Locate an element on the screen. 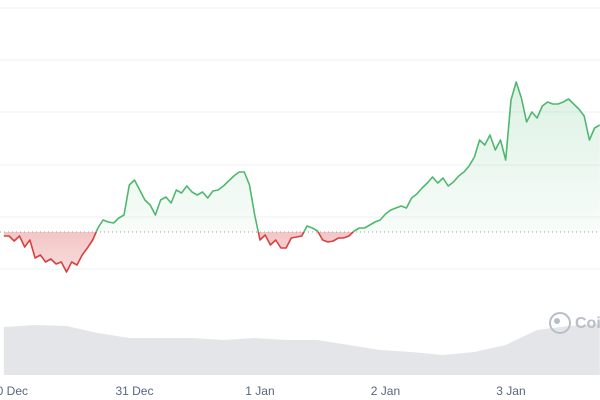  volume-area is located at coordinates (301, 349).